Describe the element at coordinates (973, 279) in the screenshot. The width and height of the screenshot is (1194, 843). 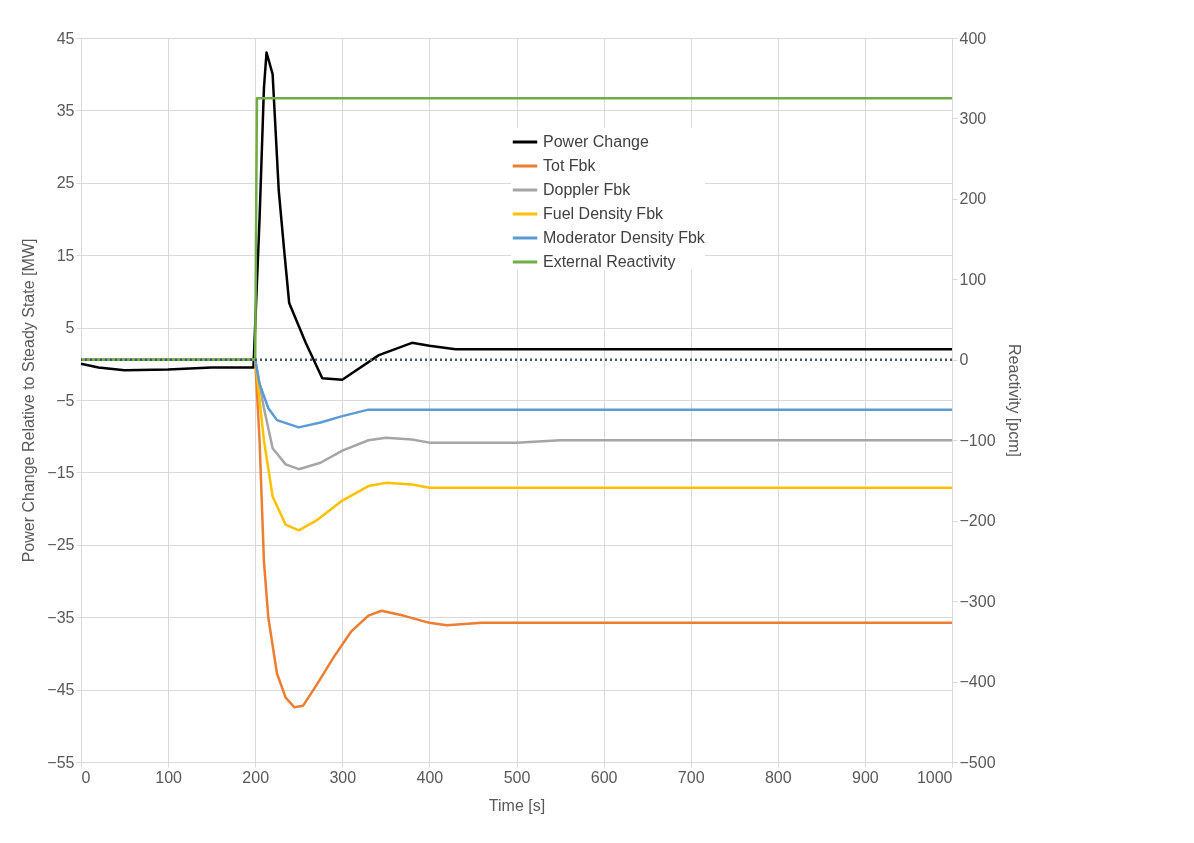
I see `y2-tick-label: 100` at that location.